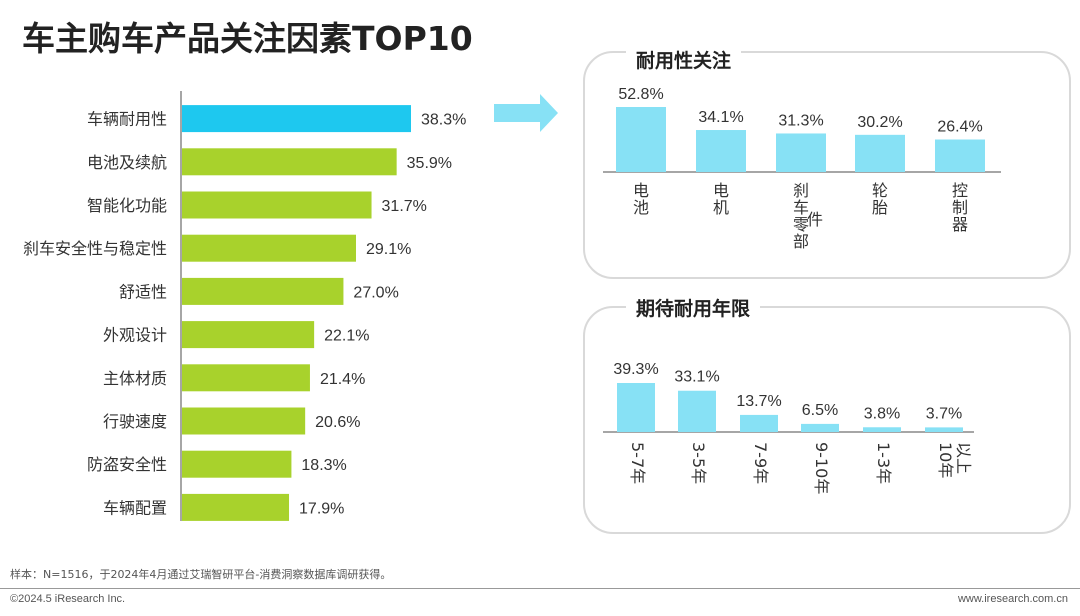 The height and width of the screenshot is (616, 1080). I want to click on durability-category-label: 胎, so click(880, 207).